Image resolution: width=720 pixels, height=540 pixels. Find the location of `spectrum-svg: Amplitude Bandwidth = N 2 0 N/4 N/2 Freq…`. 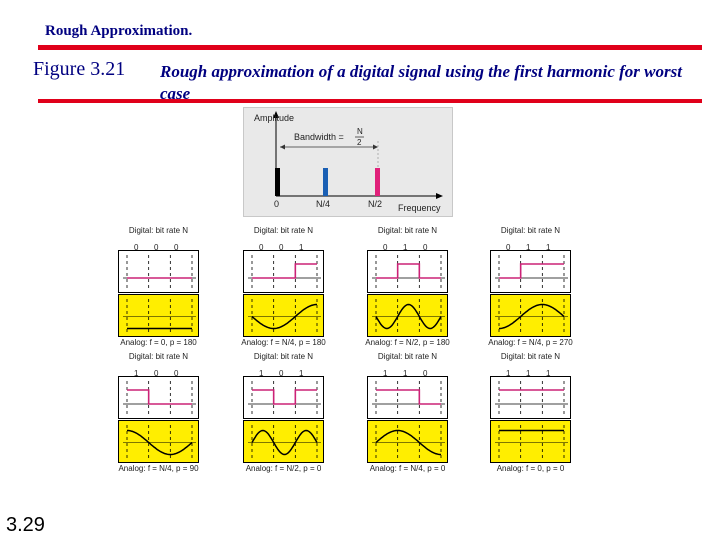

spectrum-svg: Amplitude Bandwidth = N 2 0 N/4 N/2 Freq… is located at coordinates (348, 162).